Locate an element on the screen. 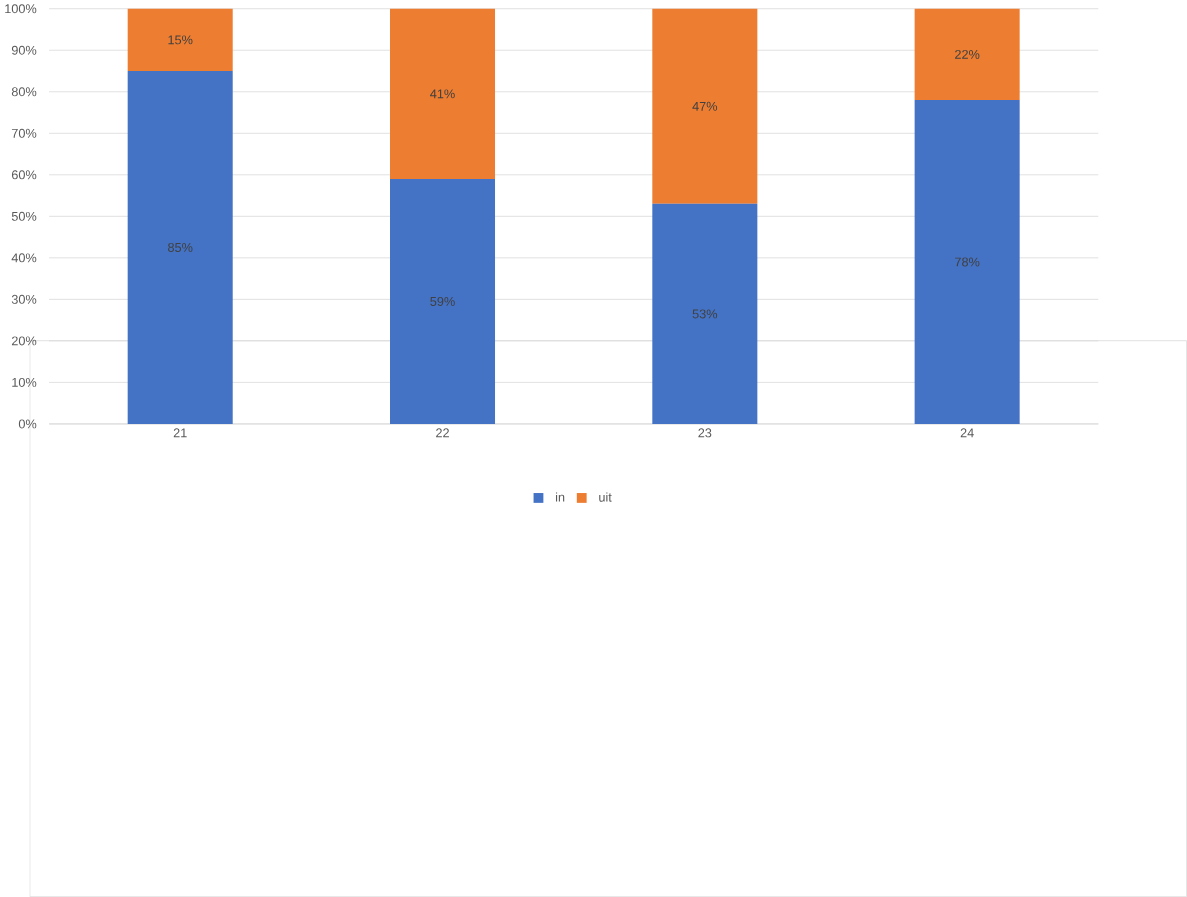 The height and width of the screenshot is (897, 1187). y-tick-label: 90% is located at coordinates (24, 50).